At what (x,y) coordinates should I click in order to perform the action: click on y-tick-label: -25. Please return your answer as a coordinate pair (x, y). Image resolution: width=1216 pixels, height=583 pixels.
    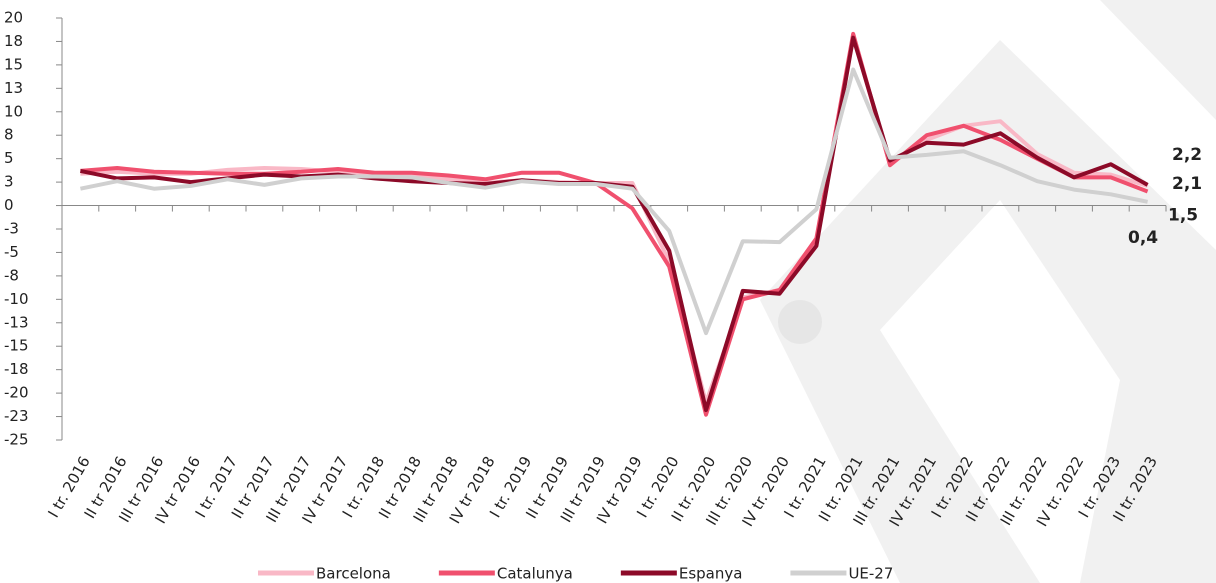
    Looking at the image, I should click on (16, 440).